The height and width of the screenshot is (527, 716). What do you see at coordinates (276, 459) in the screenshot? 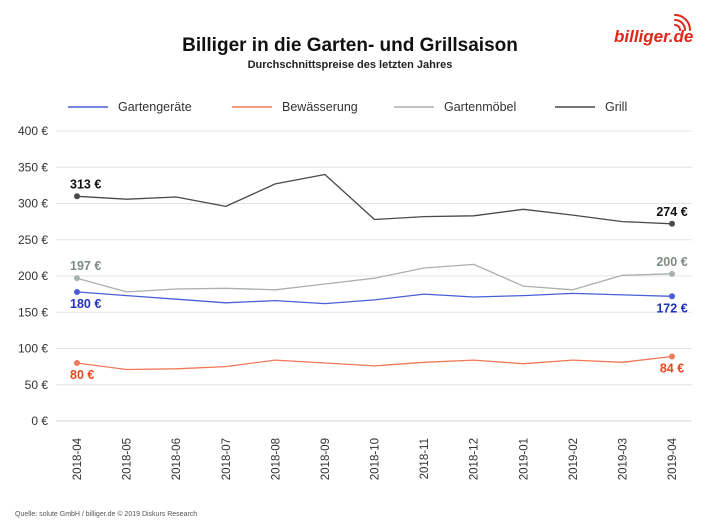
I see `x-tick-label: 2018-08` at bounding box center [276, 459].